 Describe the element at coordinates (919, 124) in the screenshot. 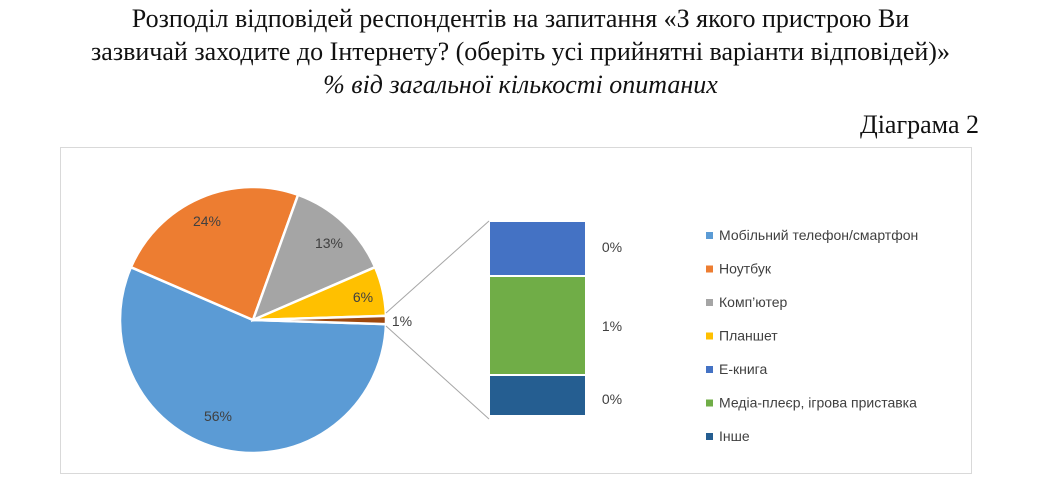

I see `diagram-number-label: Діаграма 2` at that location.